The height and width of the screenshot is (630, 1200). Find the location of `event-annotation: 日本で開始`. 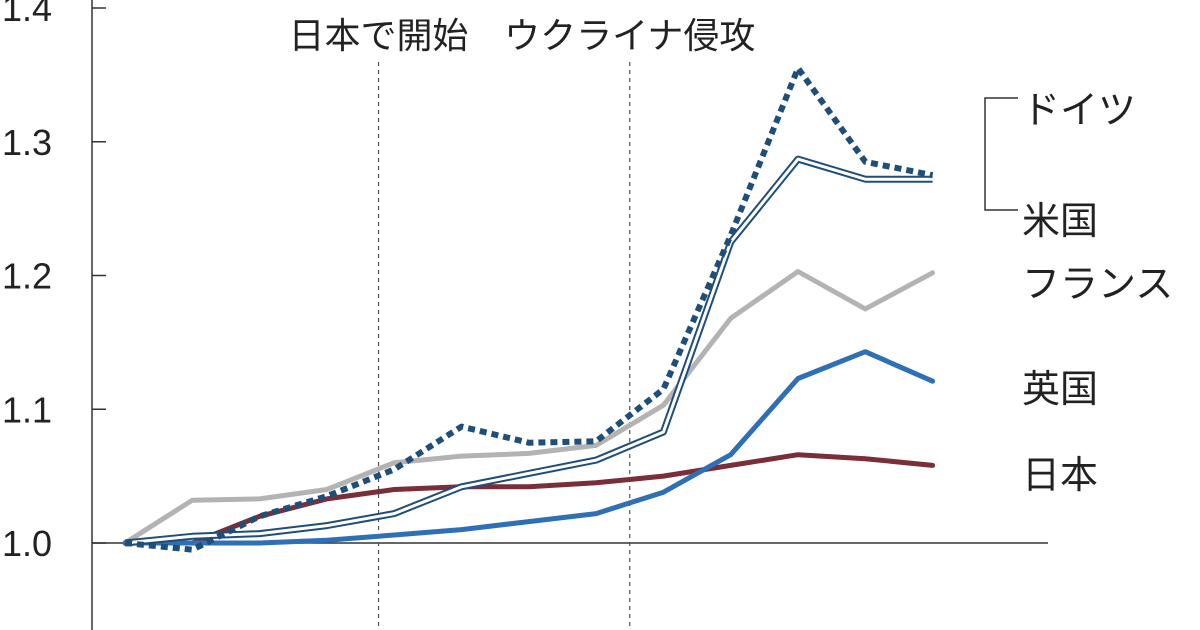

event-annotation: 日本で開始 is located at coordinates (379, 36).